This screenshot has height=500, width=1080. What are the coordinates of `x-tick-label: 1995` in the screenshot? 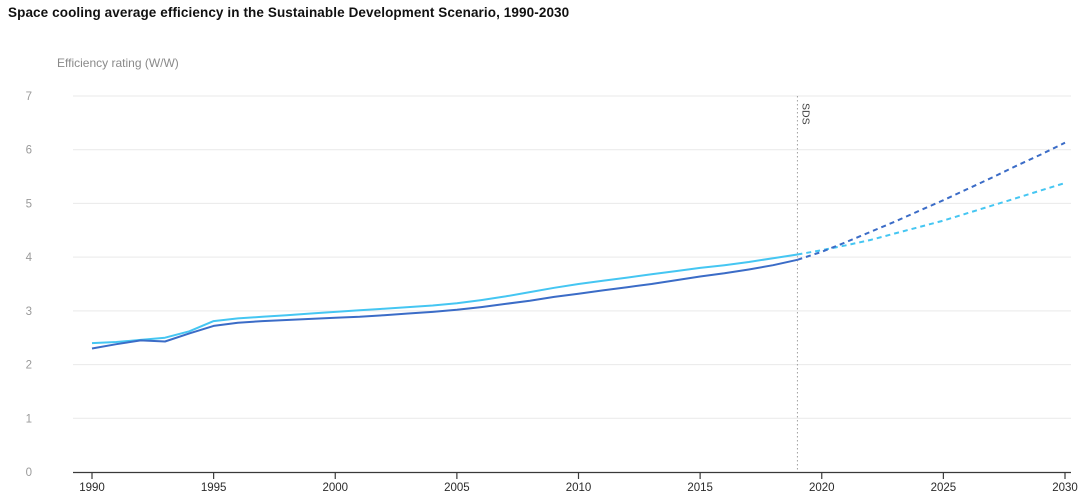 It's located at (214, 488).